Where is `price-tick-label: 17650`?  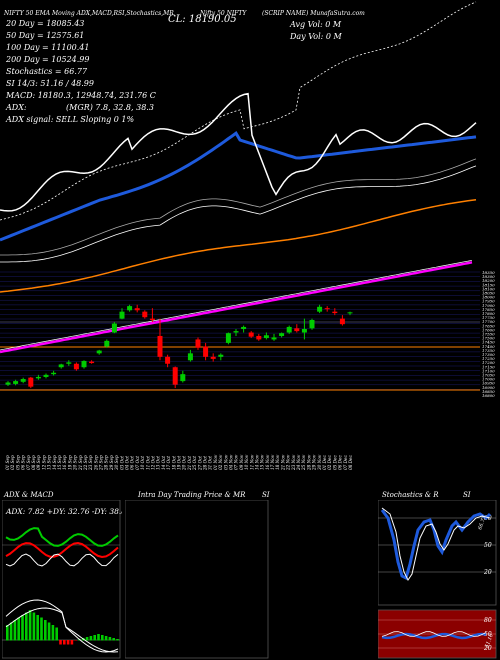
price-tick-label: 17650 is located at coordinates (488, 325).